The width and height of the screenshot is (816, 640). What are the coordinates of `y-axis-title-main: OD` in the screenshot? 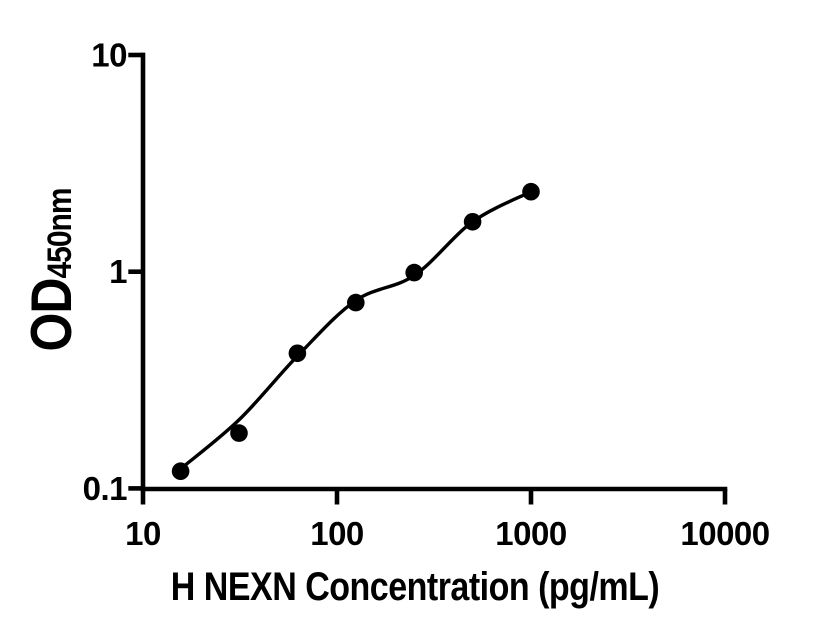 It's located at (51, 315).